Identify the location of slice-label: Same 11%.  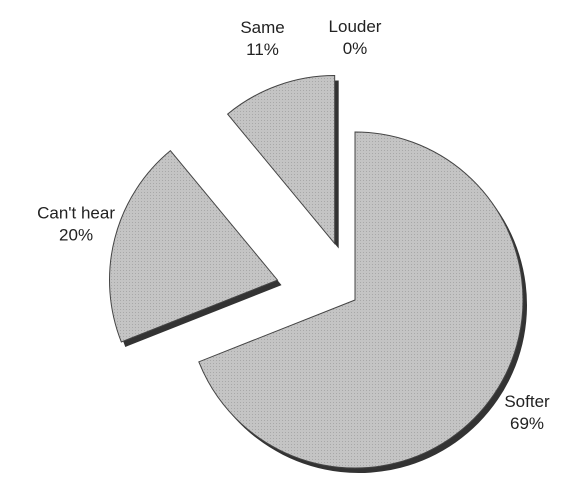
(262, 38).